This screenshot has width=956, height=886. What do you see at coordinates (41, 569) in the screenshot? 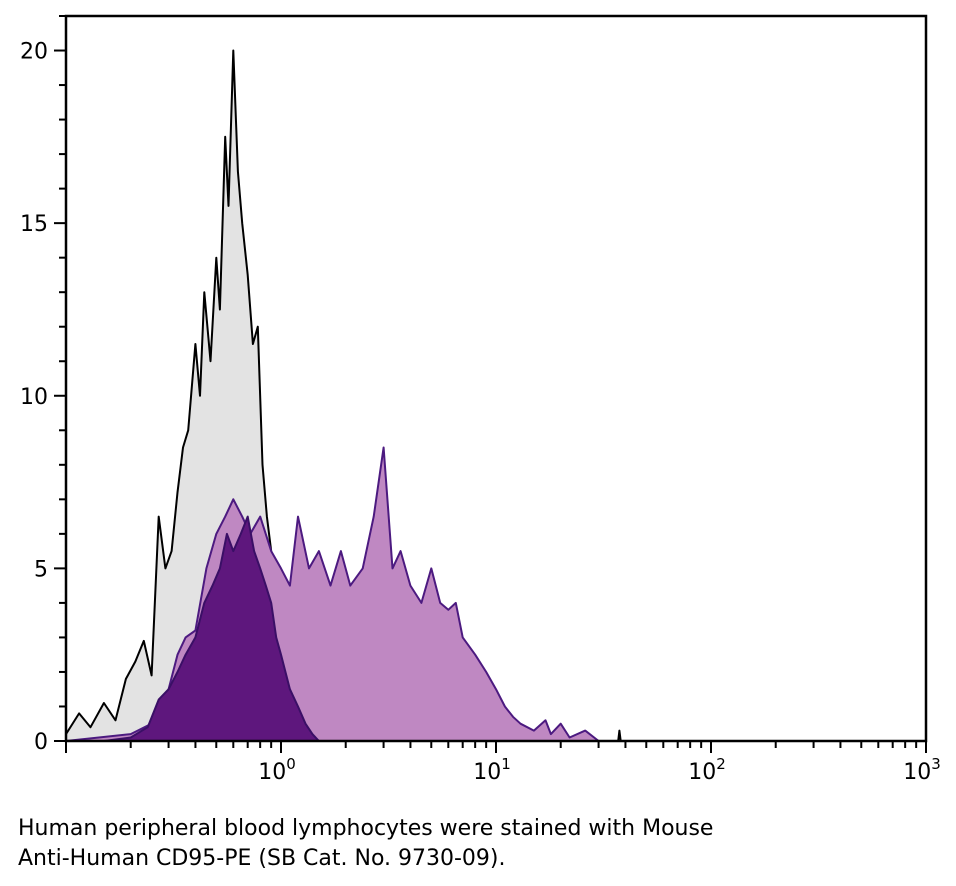
I see `y-tick-label: 5` at bounding box center [41, 569].